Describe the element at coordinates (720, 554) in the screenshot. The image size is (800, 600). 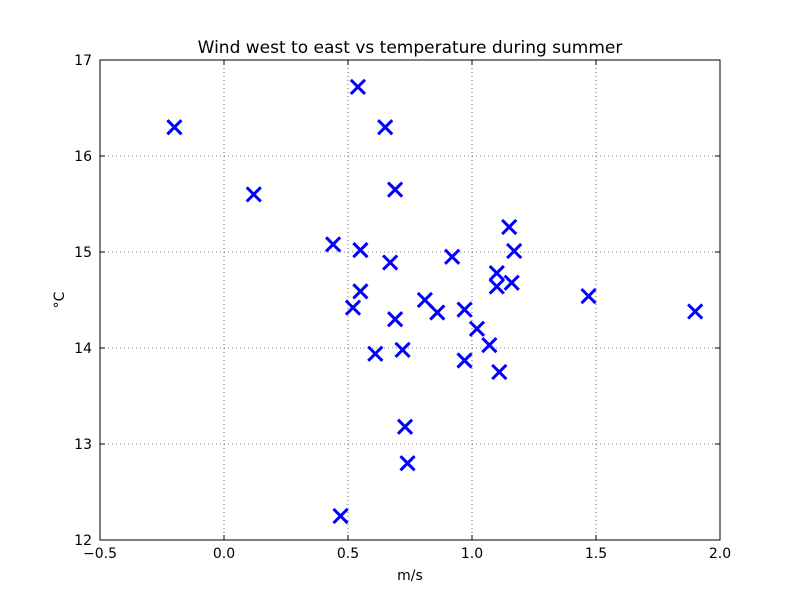
I see `x-tick-label: 2.0` at that location.